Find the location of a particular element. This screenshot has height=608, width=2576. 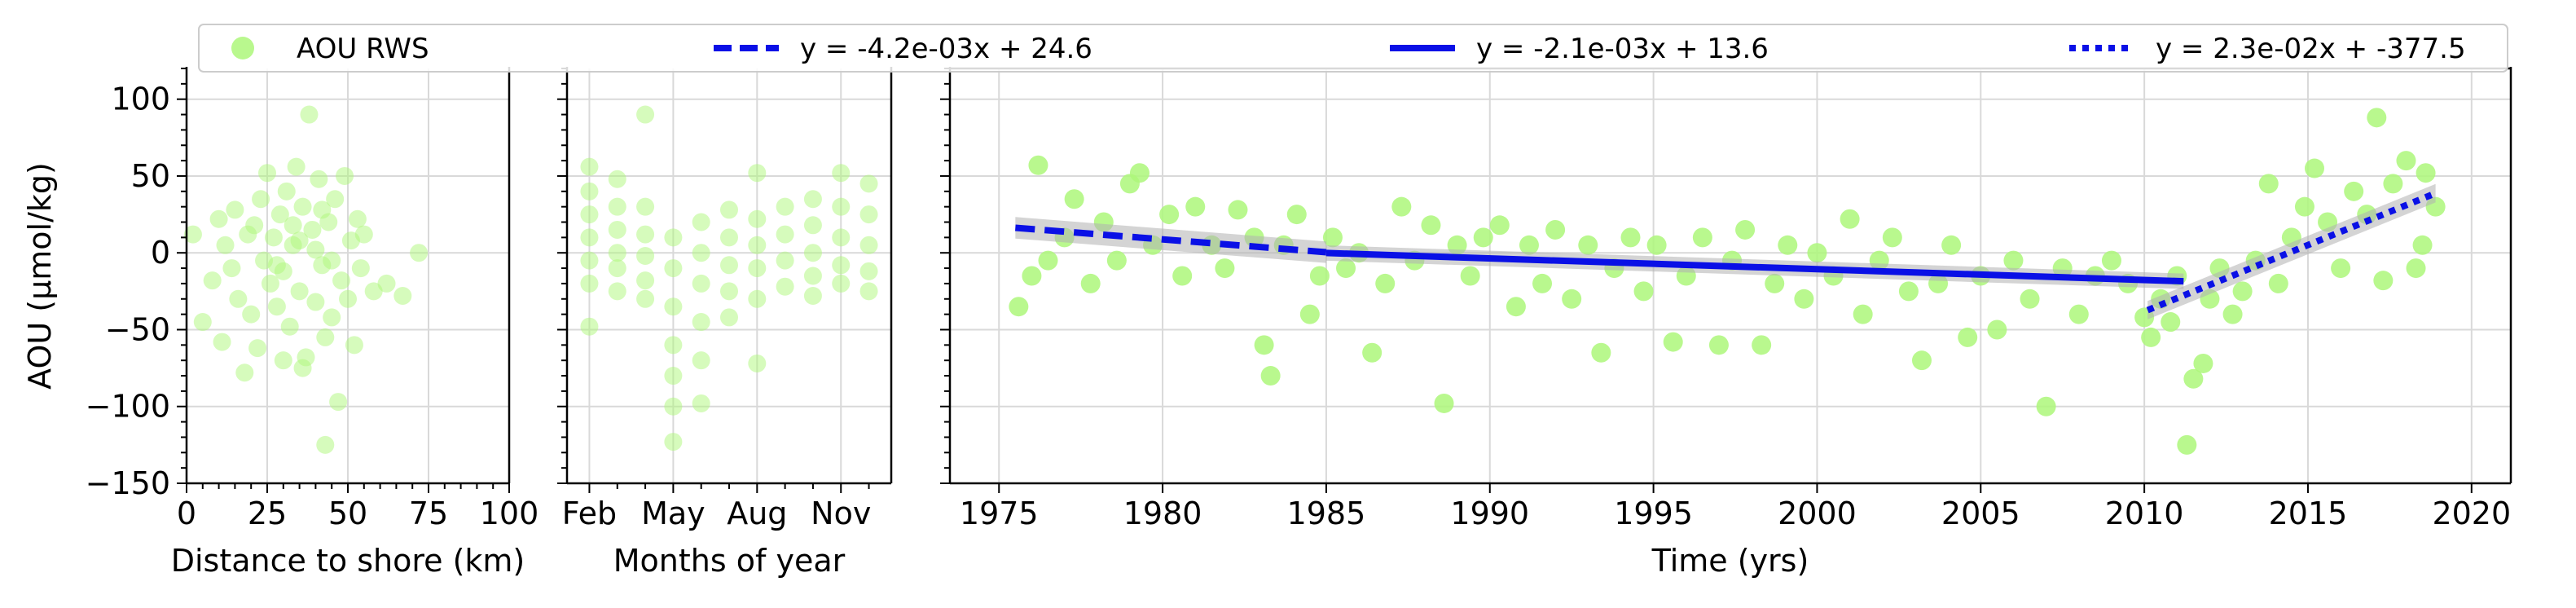

y-axis-label: AOU (µmol/kg) is located at coordinates (40, 276).